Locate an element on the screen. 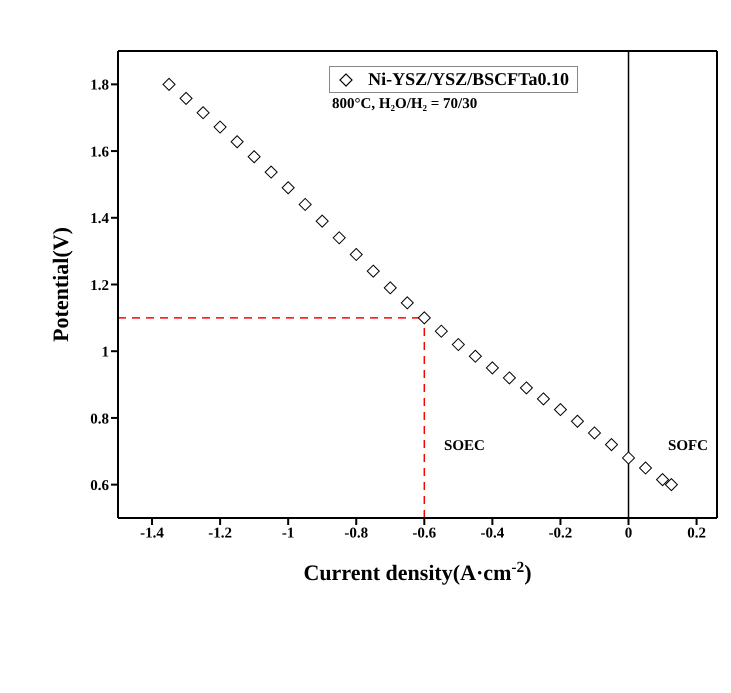 Image resolution: width=731 pixels, height=693 pixels. annotation: SOEC is located at coordinates (464, 446).